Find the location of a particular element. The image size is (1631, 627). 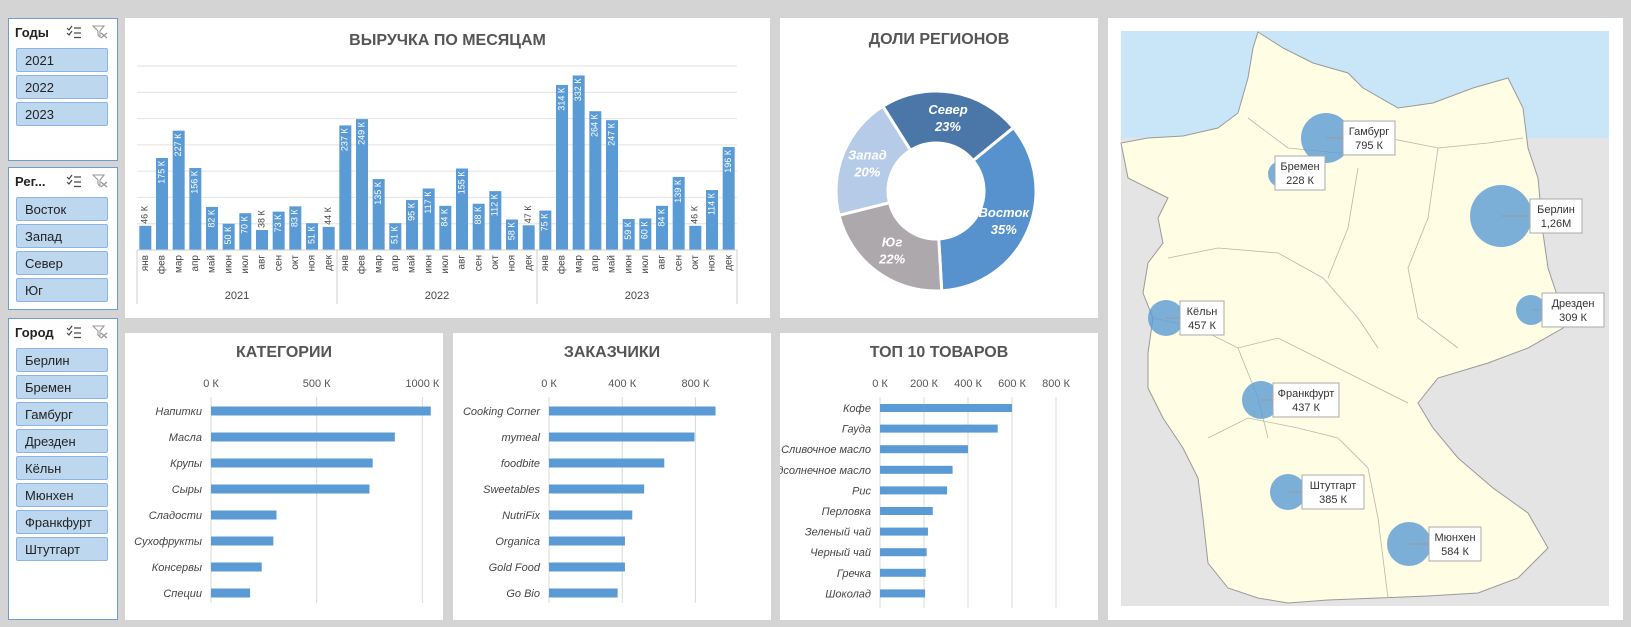

revenue-data-label: 114 К is located at coordinates (711, 203).